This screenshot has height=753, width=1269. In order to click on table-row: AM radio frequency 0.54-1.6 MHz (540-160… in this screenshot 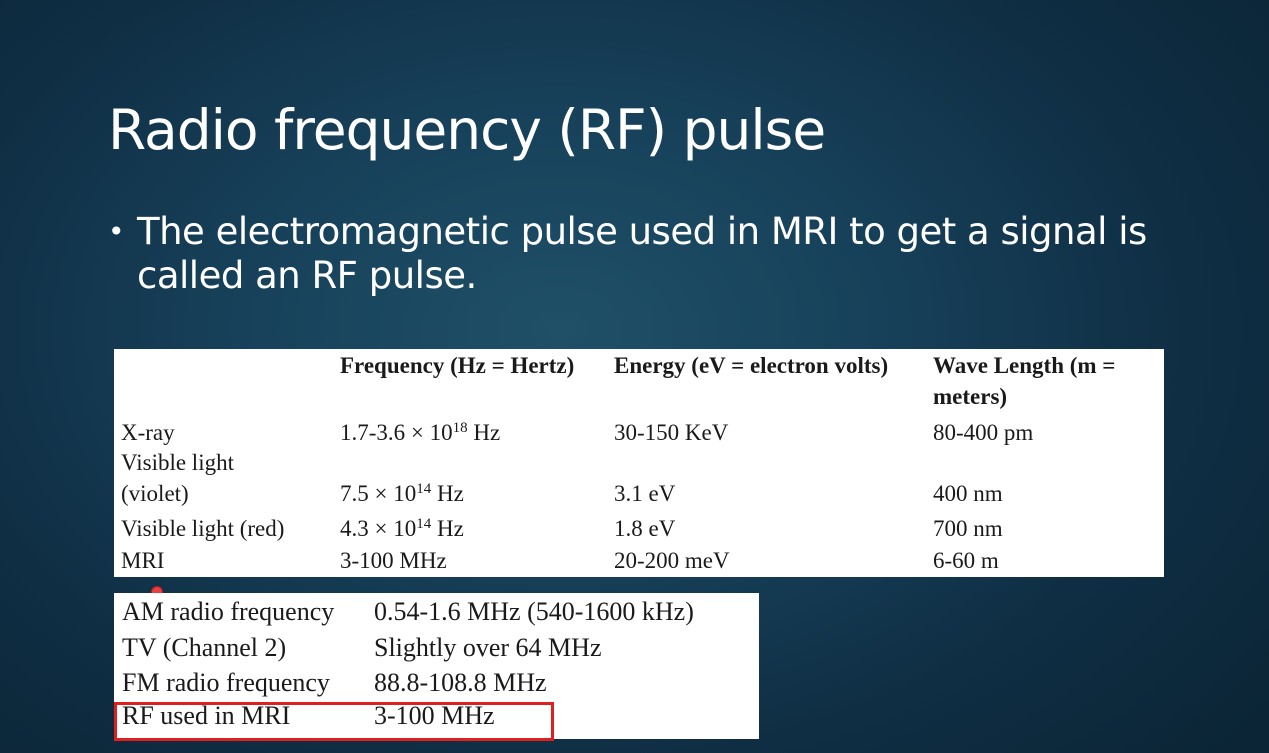, I will do `click(436, 614)`.